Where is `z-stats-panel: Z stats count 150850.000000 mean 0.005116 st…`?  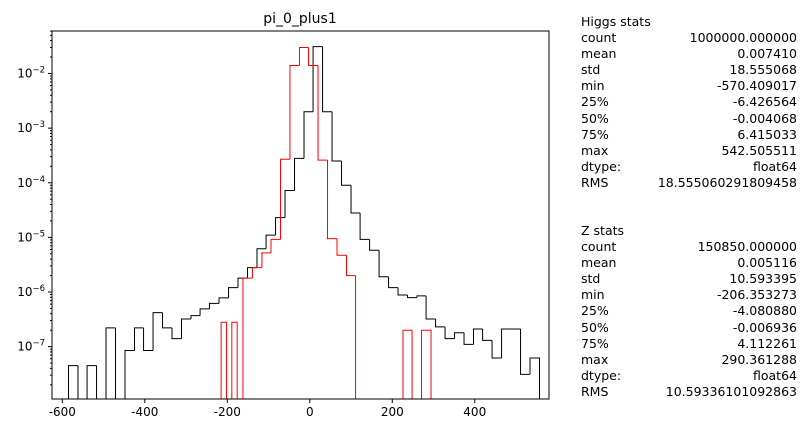 z-stats-panel: Z stats count 150850.000000 mean 0.005116 st… is located at coordinates (689, 311).